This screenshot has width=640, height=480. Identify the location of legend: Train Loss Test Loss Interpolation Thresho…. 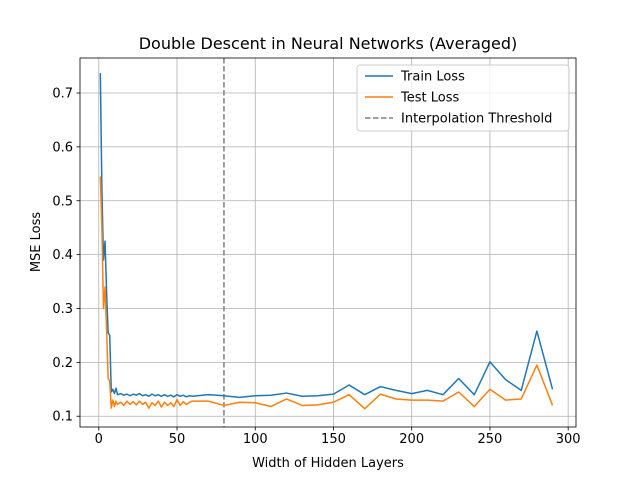
(463, 98).